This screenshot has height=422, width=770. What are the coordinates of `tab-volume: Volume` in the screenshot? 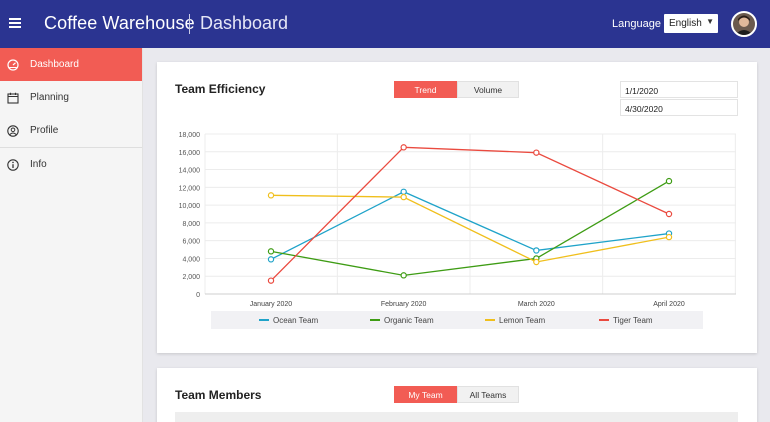 It's located at (488, 89).